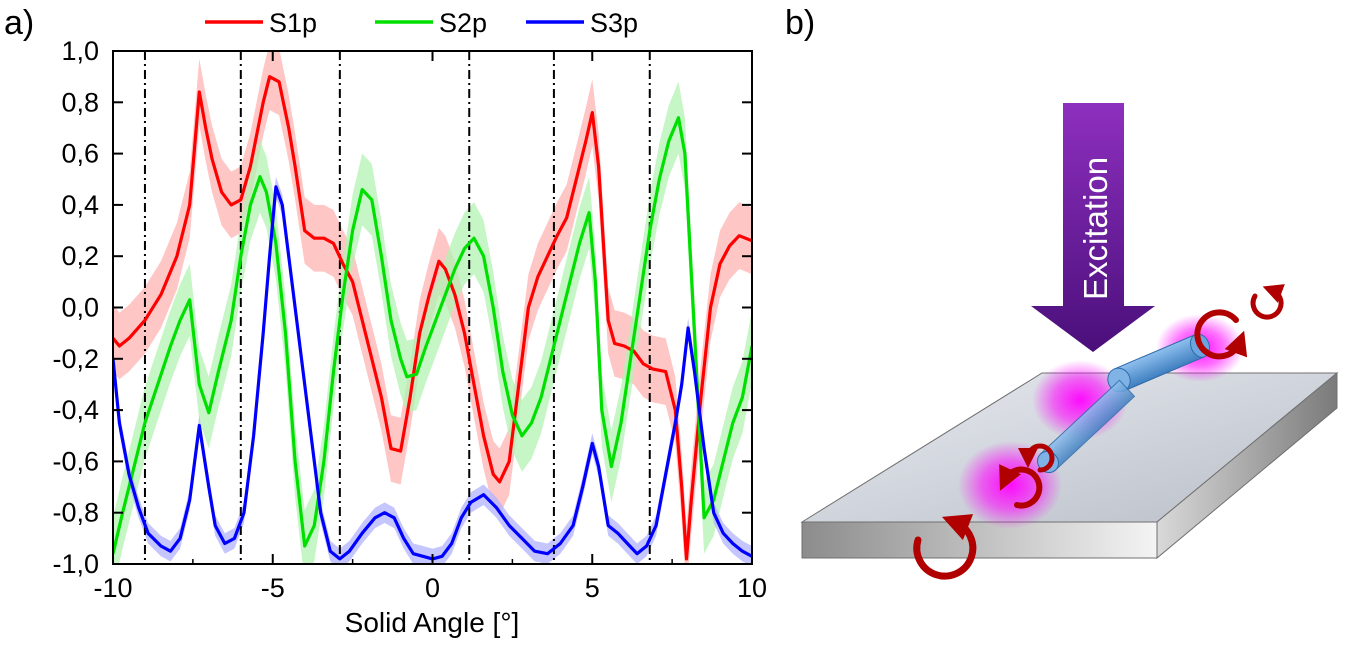  I want to click on panel-a-label: a), so click(19, 23).